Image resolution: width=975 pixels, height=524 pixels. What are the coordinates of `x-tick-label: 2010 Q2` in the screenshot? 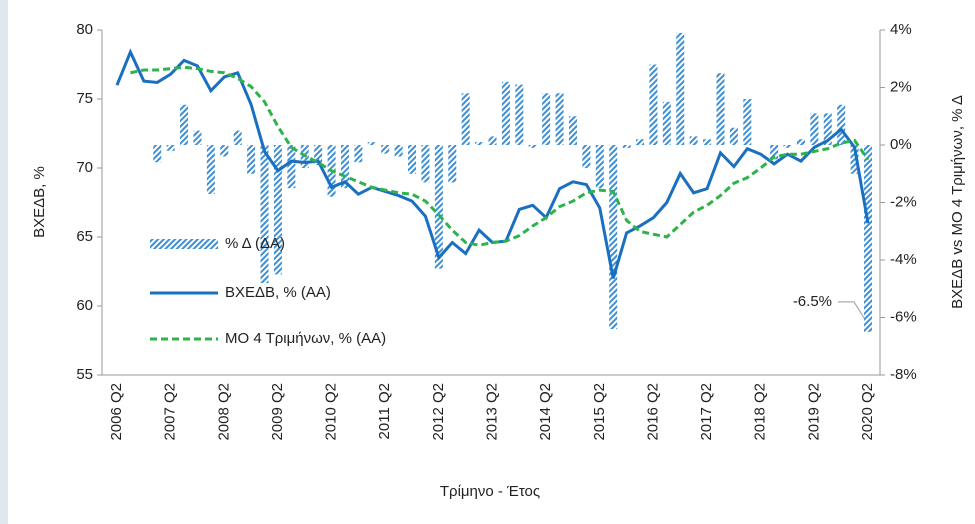 It's located at (331, 412).